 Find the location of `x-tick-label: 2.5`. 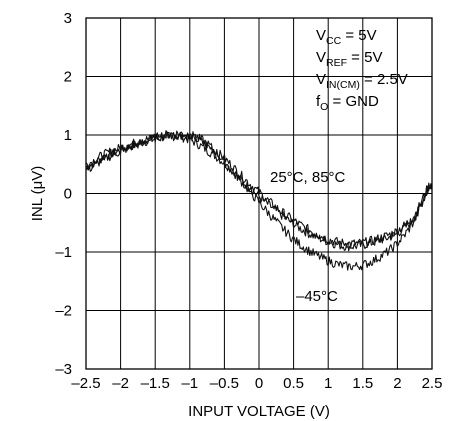

x-tick-label: 2.5 is located at coordinates (432, 383).